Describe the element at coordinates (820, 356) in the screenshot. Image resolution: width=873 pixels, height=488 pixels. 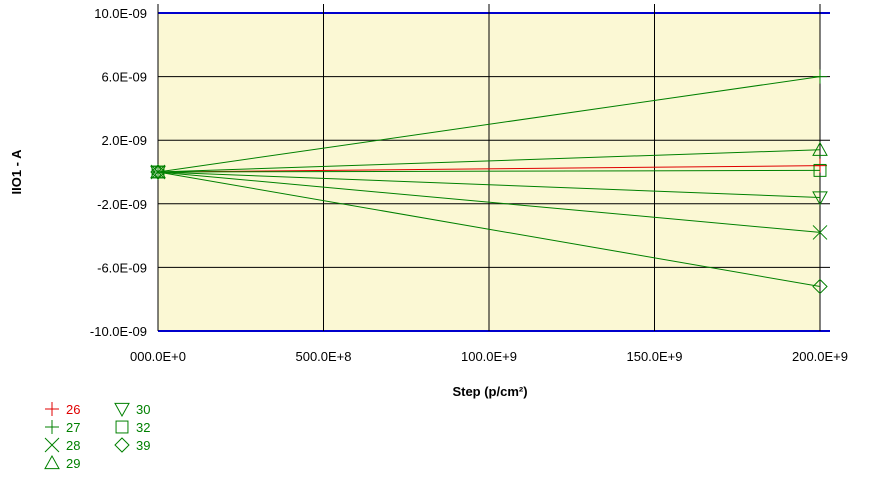
I see `x-tick-label: 200.0E+9` at that location.